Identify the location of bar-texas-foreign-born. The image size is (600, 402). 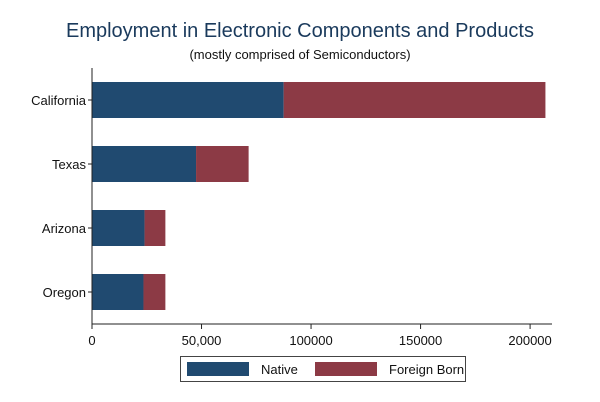
(222, 164).